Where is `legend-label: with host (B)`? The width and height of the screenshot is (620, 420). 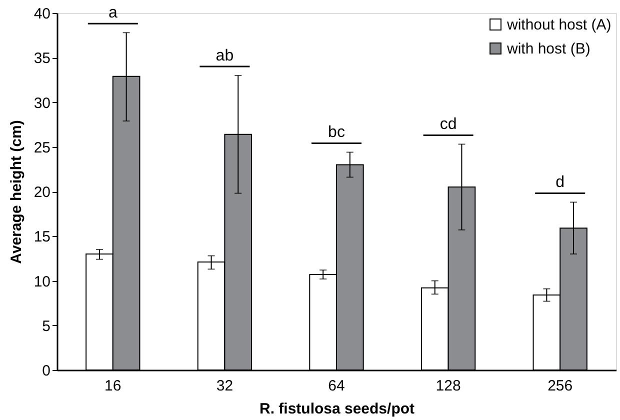
legend-label: with host (B) is located at coordinates (548, 49).